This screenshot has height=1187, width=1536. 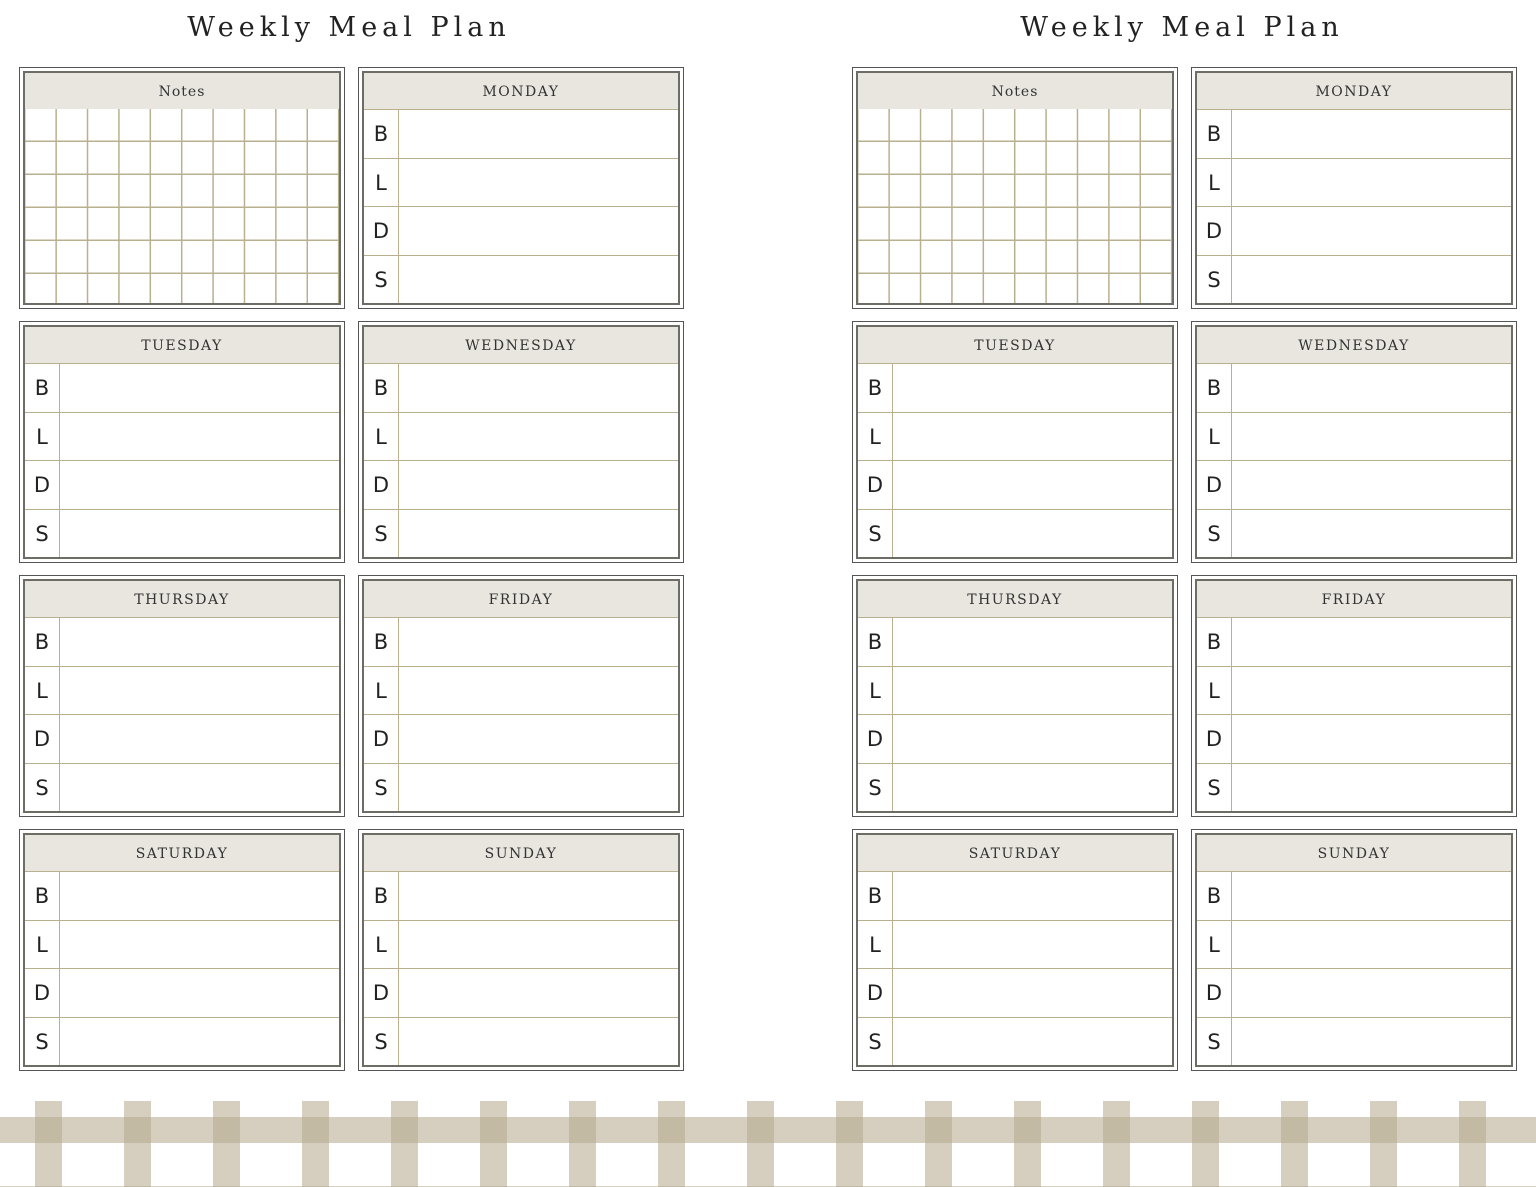 I want to click on card-inner: MONDAY B L D S, so click(x=1354, y=188).